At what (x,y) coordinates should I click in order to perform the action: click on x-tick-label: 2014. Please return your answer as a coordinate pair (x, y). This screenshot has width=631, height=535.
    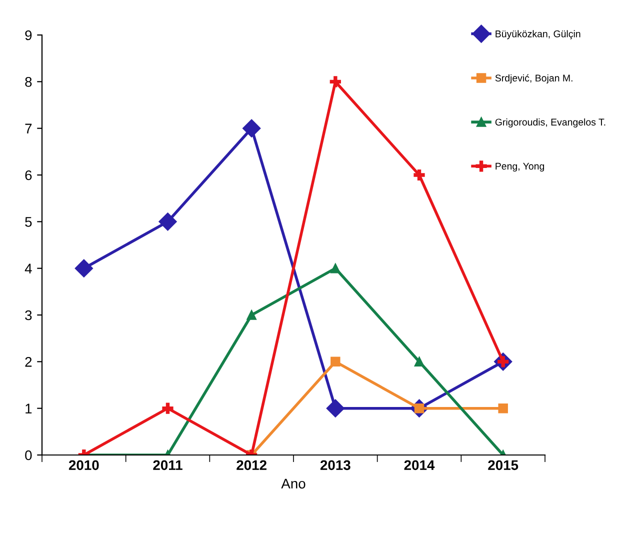
    Looking at the image, I should click on (419, 465).